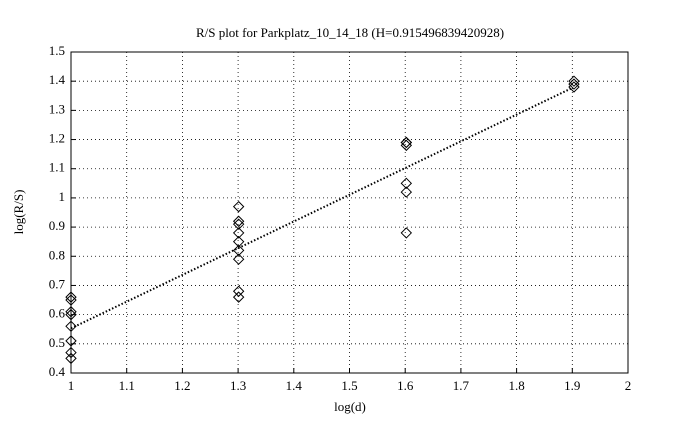 The width and height of the screenshot is (678, 430). I want to click on x-tick-label: 1.2, so click(182, 385).